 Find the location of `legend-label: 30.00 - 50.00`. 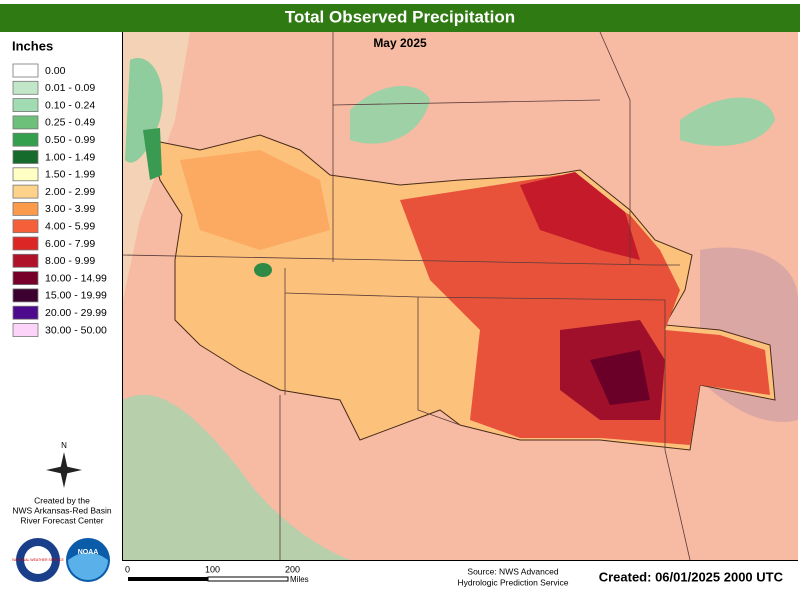

legend-label: 30.00 - 50.00 is located at coordinates (76, 330).